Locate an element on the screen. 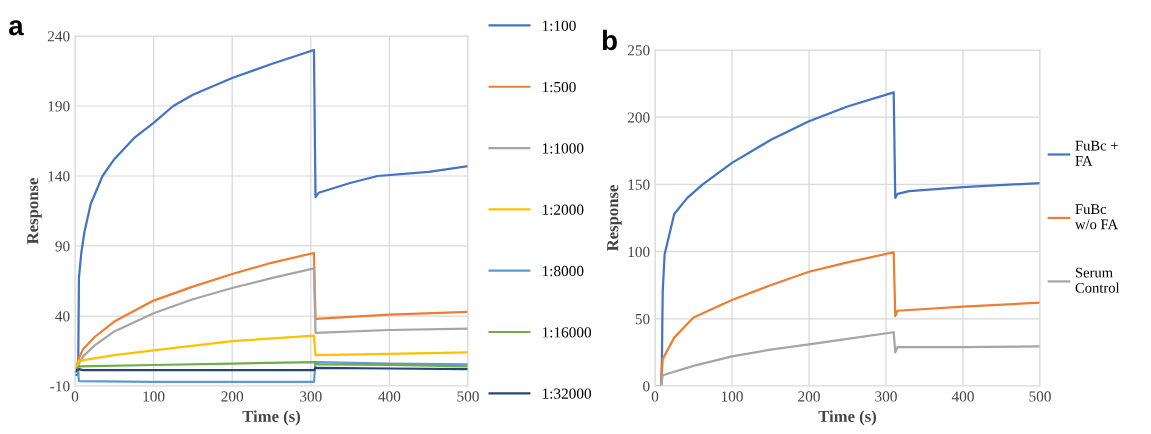 Image resolution: width=1151 pixels, height=434 pixels. y-tick-label: 90 is located at coordinates (62, 246).